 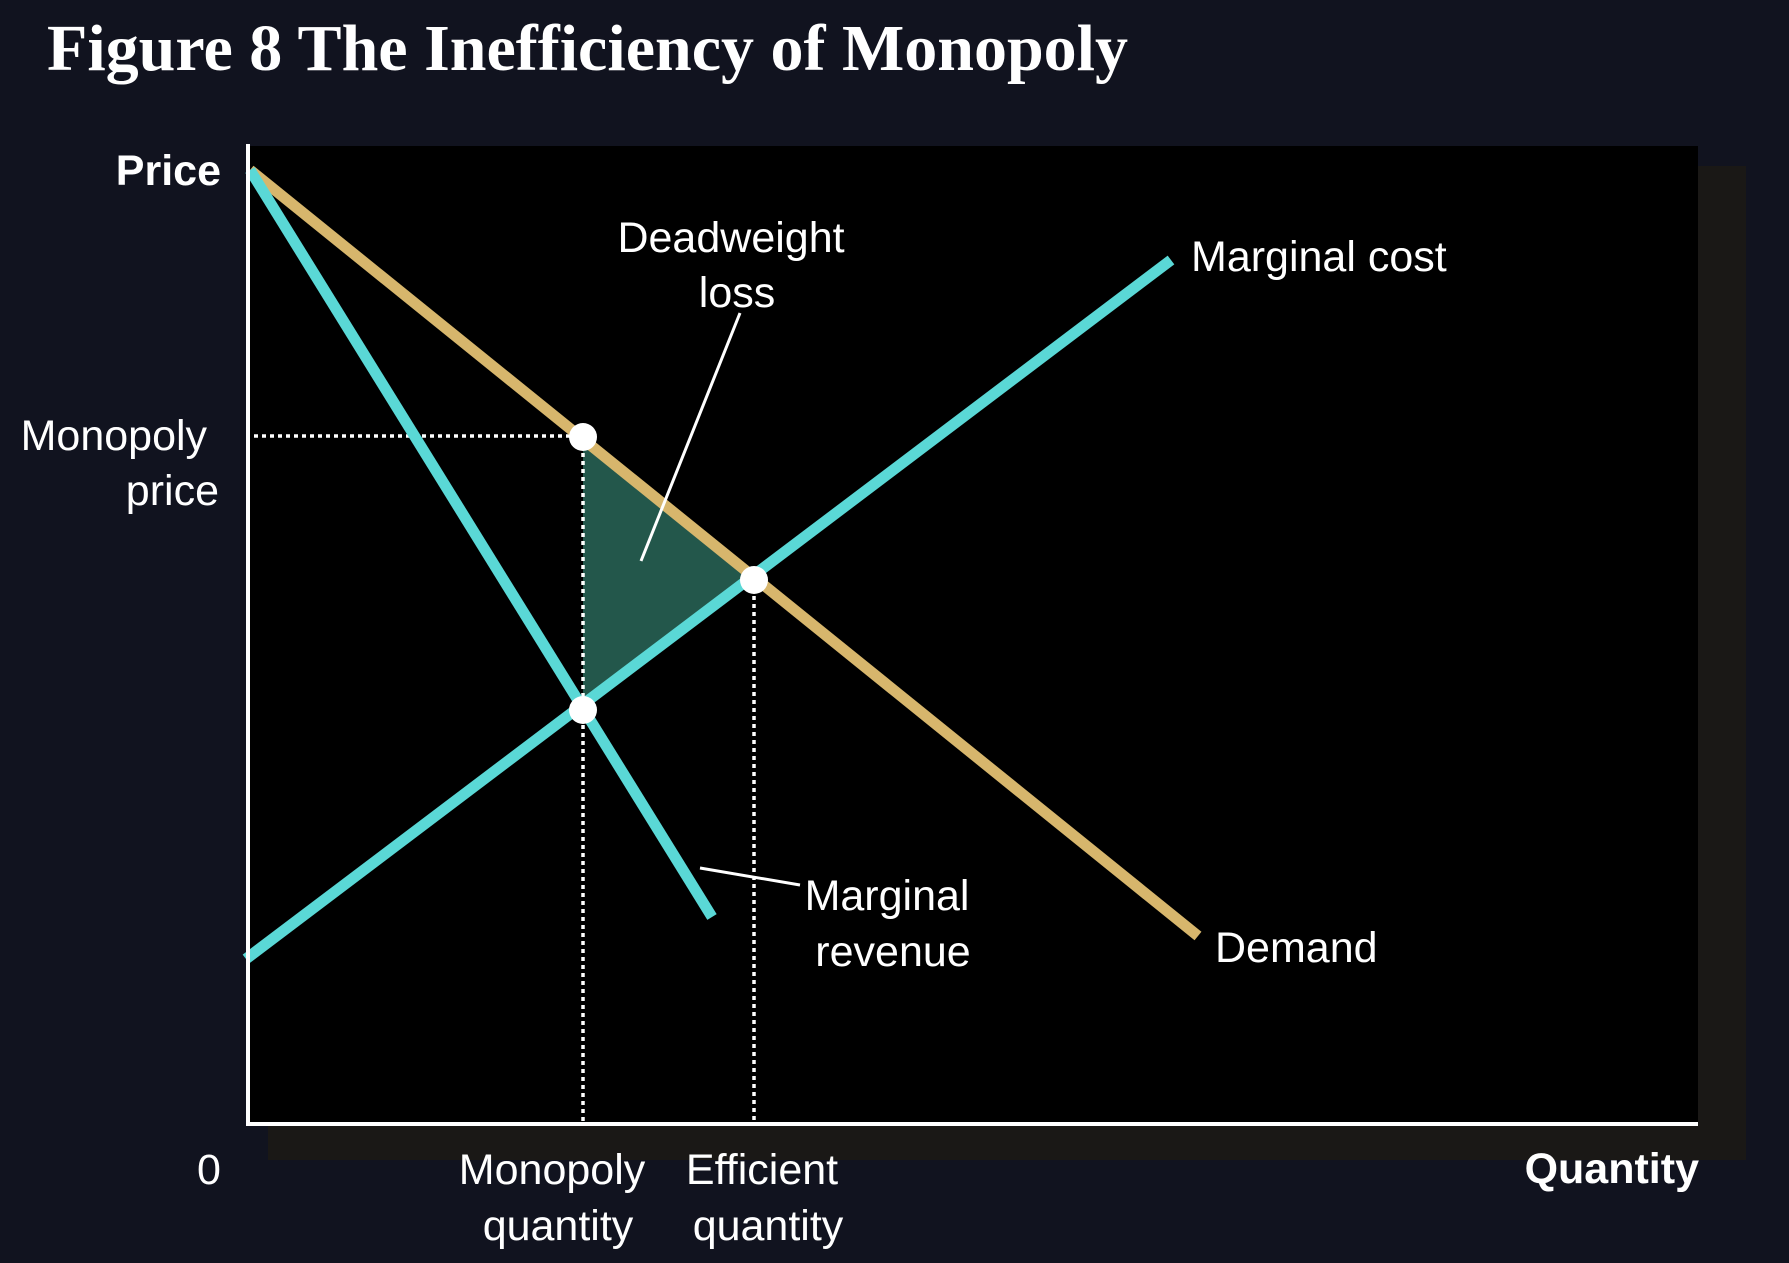 What do you see at coordinates (750, 876) in the screenshot?
I see `marginal-revenue-pointer` at bounding box center [750, 876].